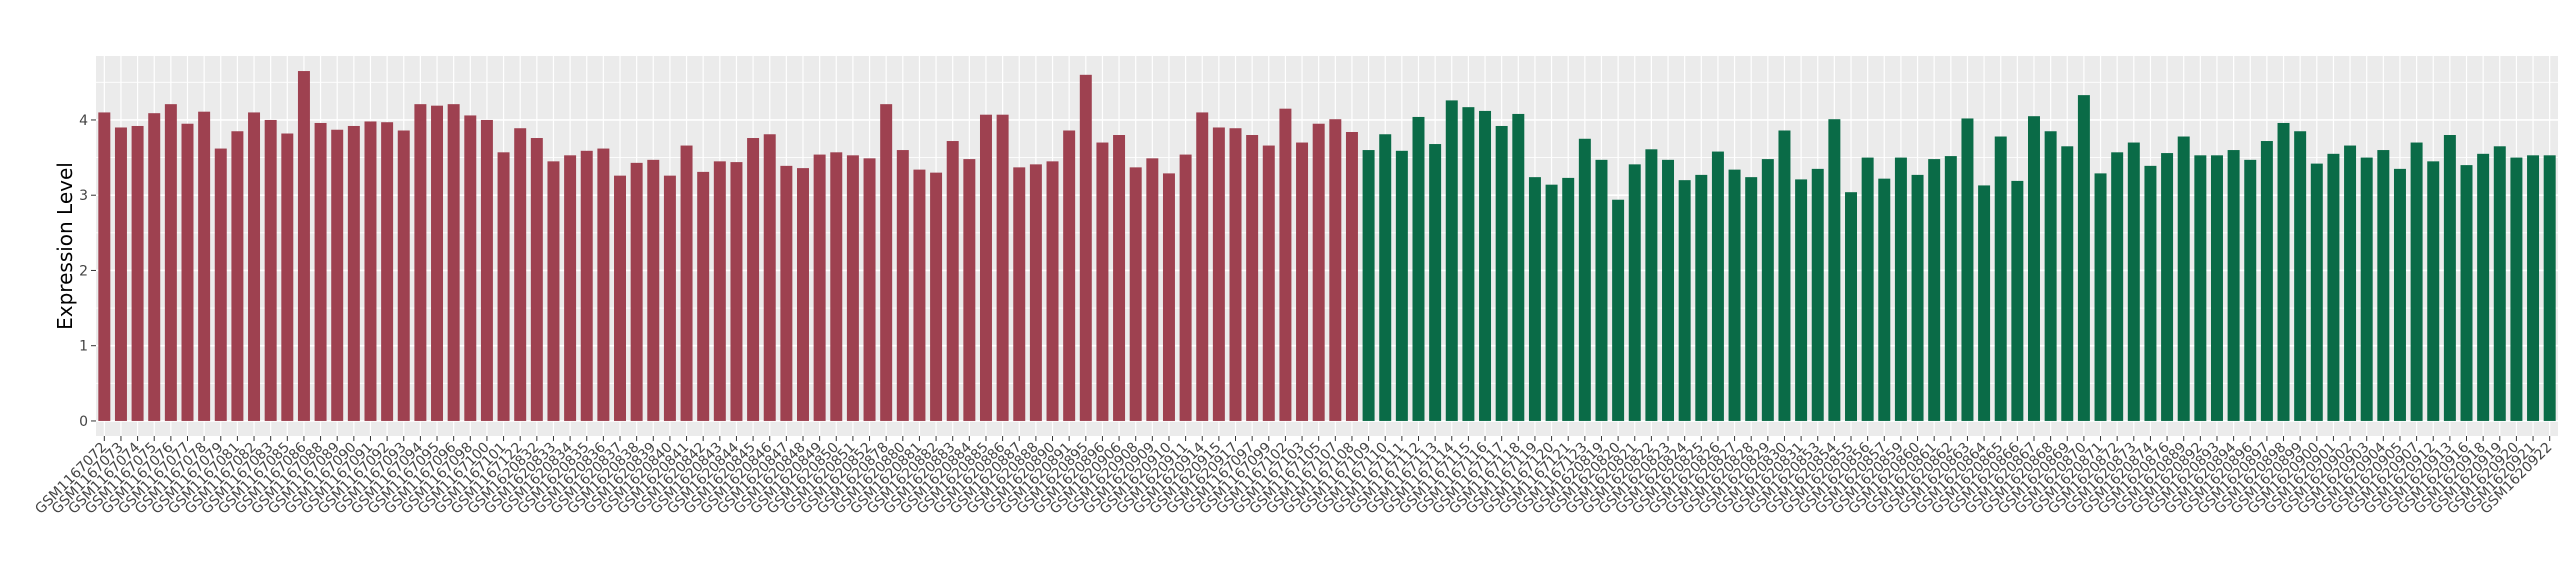 The image size is (2560, 580). I want to click on y-axis-title: Expression Level, so click(65, 246).